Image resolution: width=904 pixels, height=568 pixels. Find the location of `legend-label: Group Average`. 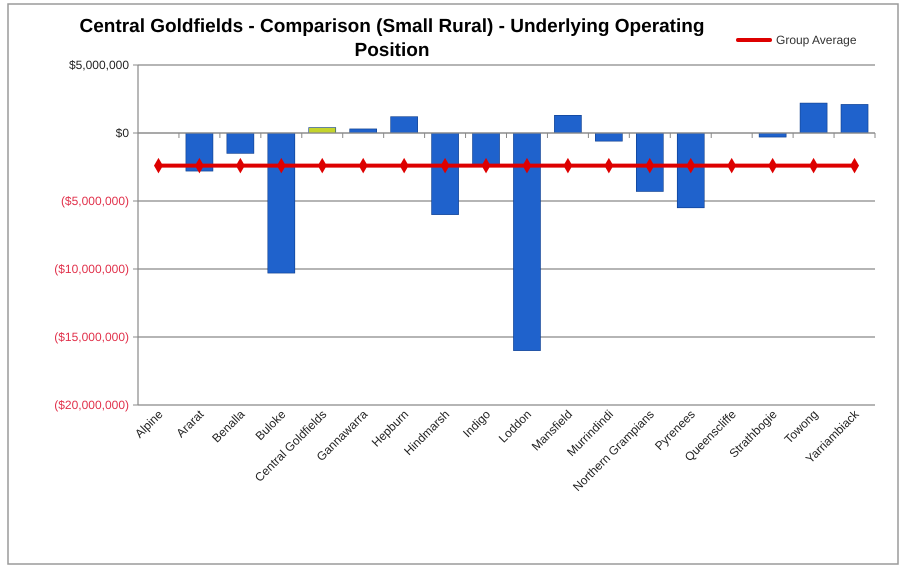

legend-label: Group Average is located at coordinates (816, 40).